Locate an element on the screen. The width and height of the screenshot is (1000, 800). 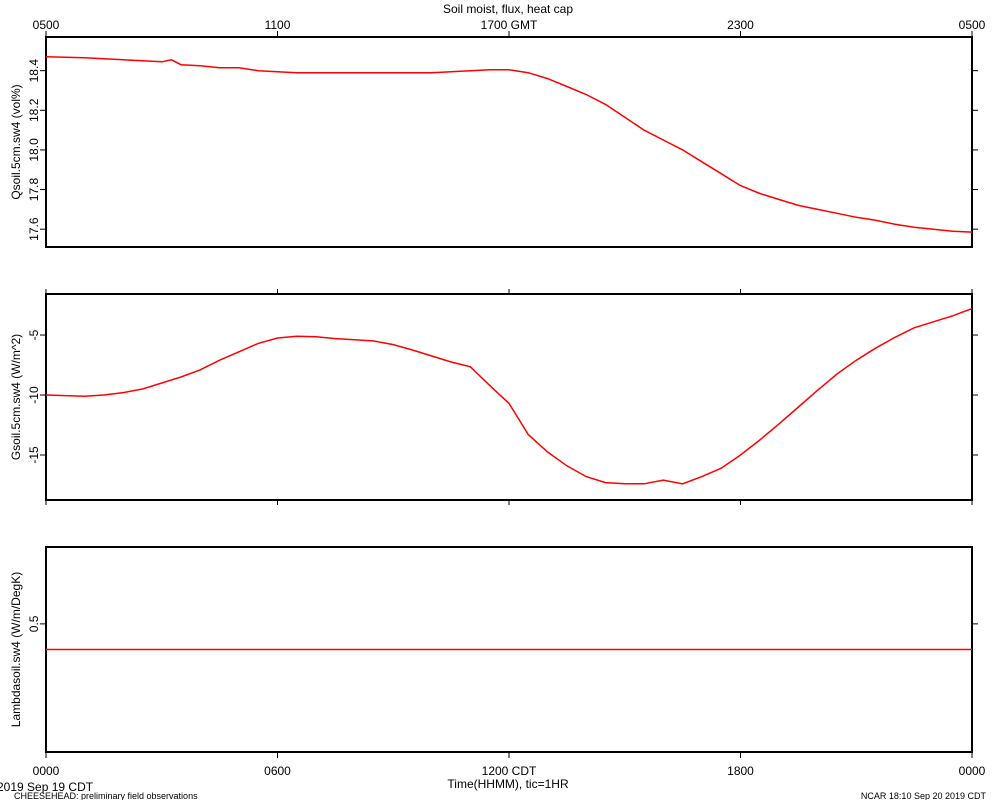
x-tick-label: 1200 CDT is located at coordinates (509, 771).